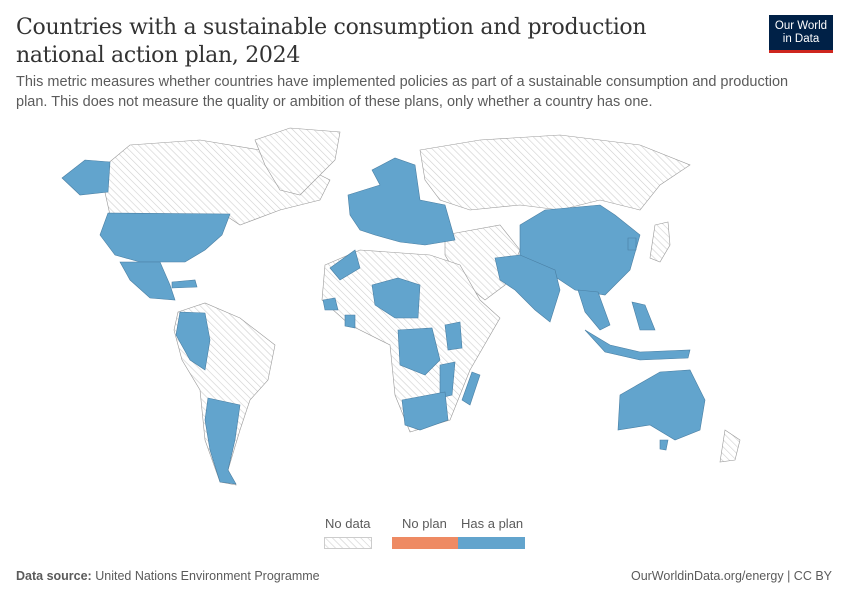 The width and height of the screenshot is (850, 600). What do you see at coordinates (527, 288) in the screenshot?
I see `india-pakistan` at bounding box center [527, 288].